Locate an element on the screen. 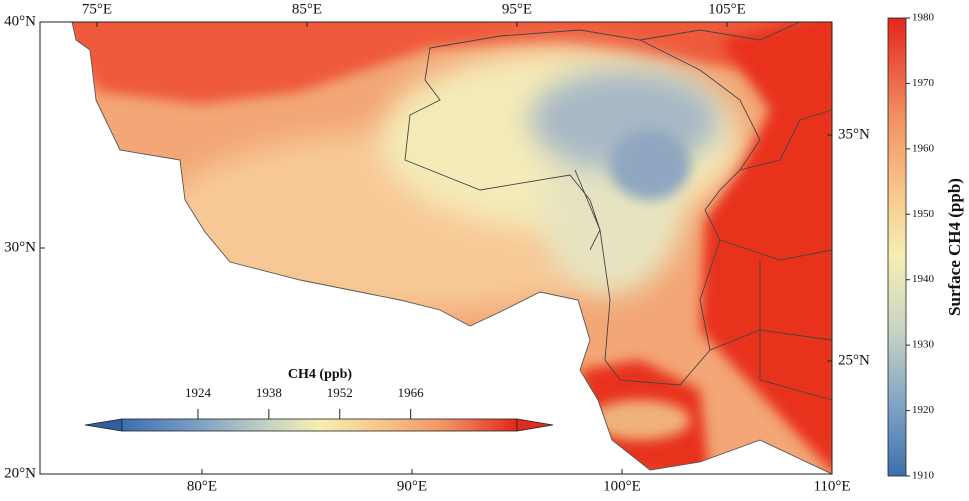 This screenshot has height=501, width=969. y-tick-label: 35°N is located at coordinates (854, 134).